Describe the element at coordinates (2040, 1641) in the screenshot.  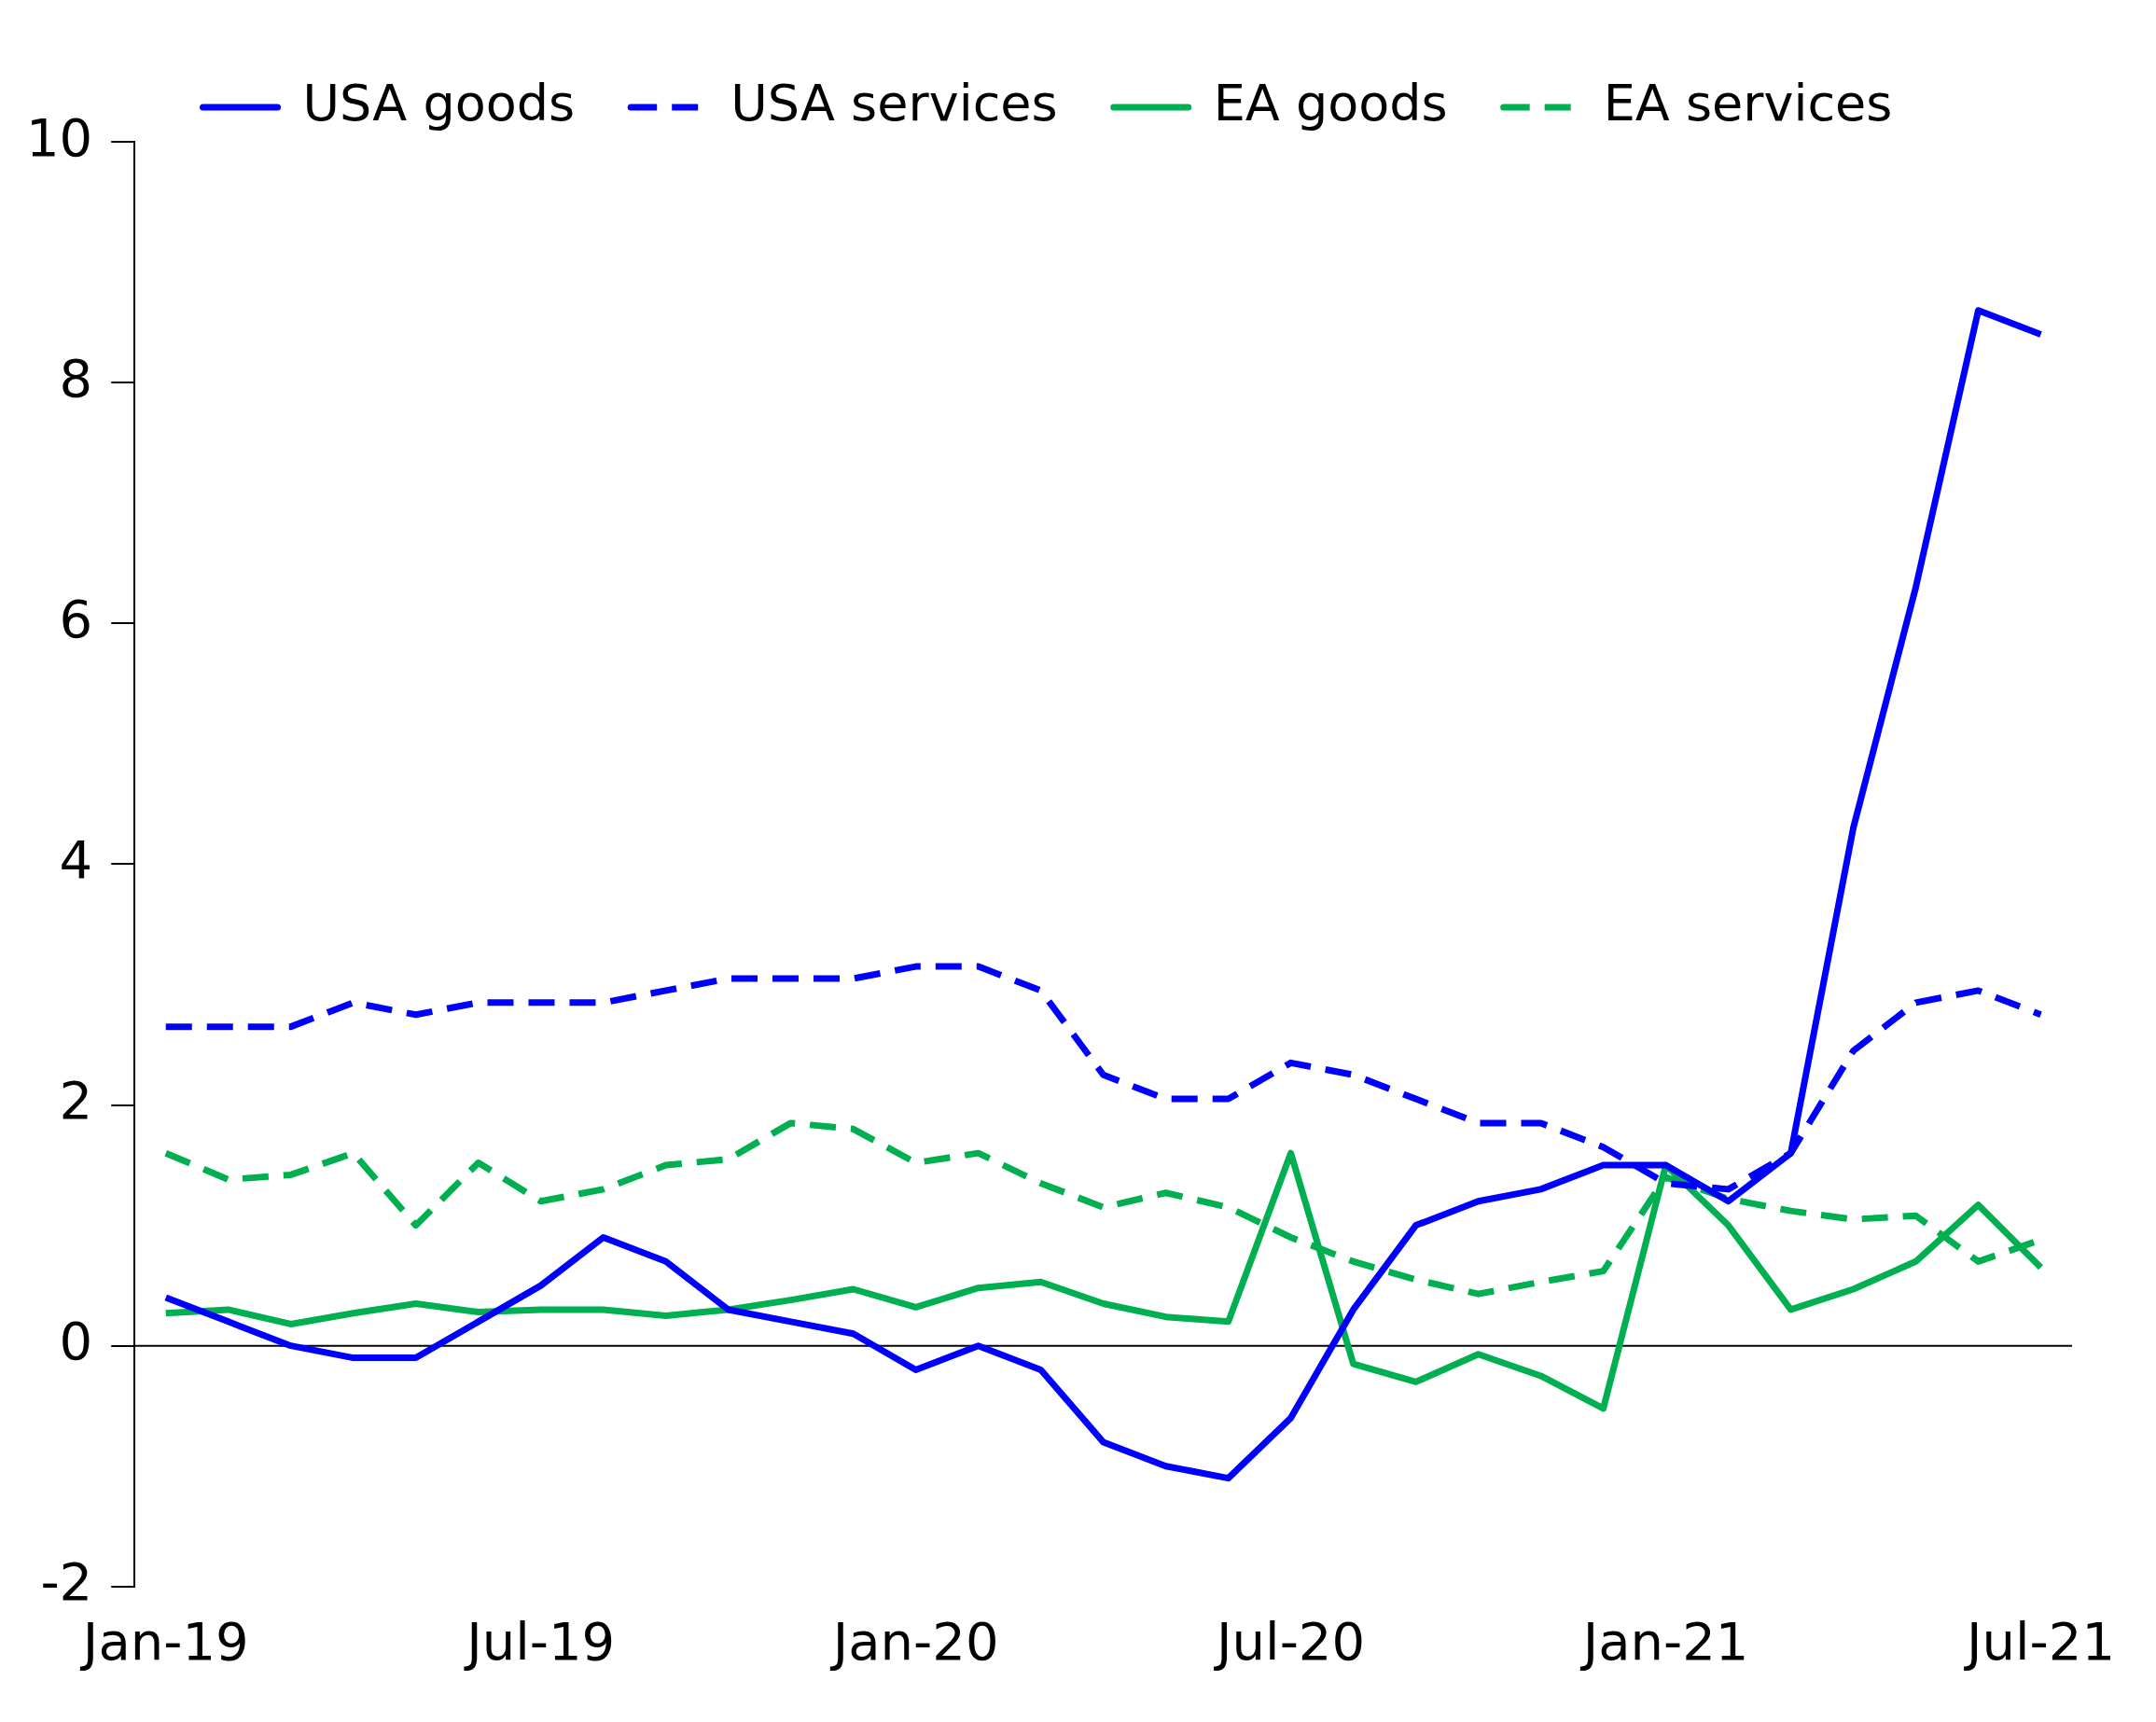
I see `x-tick-label: Jul-21` at that location.